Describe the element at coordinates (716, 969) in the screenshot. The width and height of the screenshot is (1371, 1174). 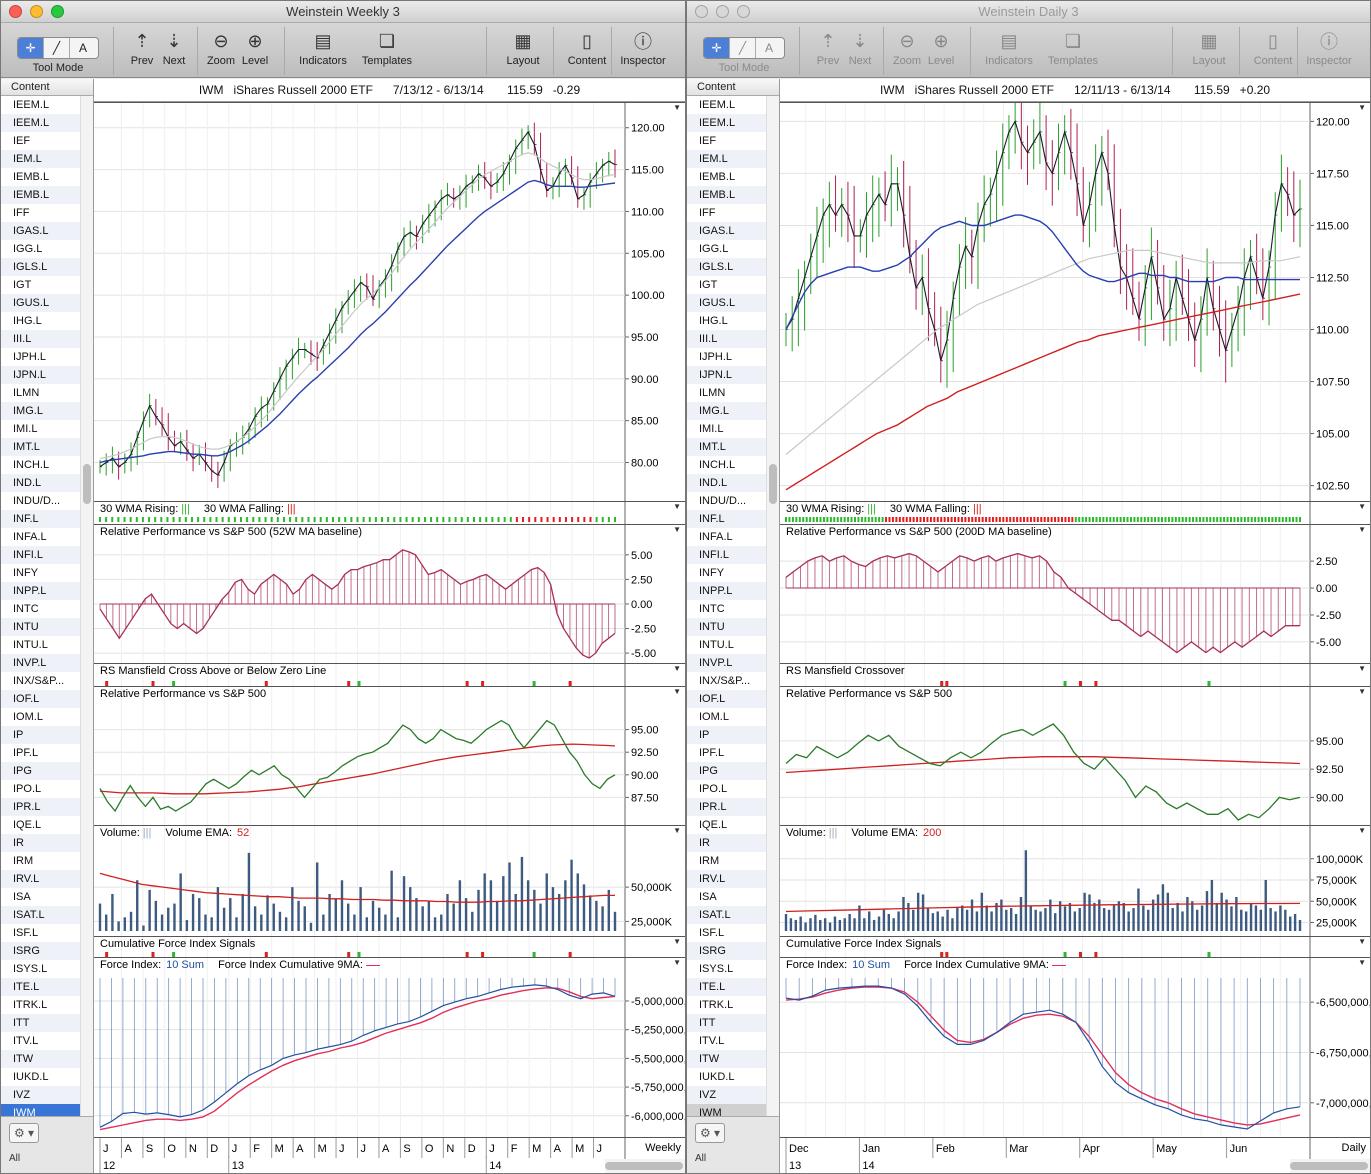
I see `symbol-list-item: ISYS.L` at that location.